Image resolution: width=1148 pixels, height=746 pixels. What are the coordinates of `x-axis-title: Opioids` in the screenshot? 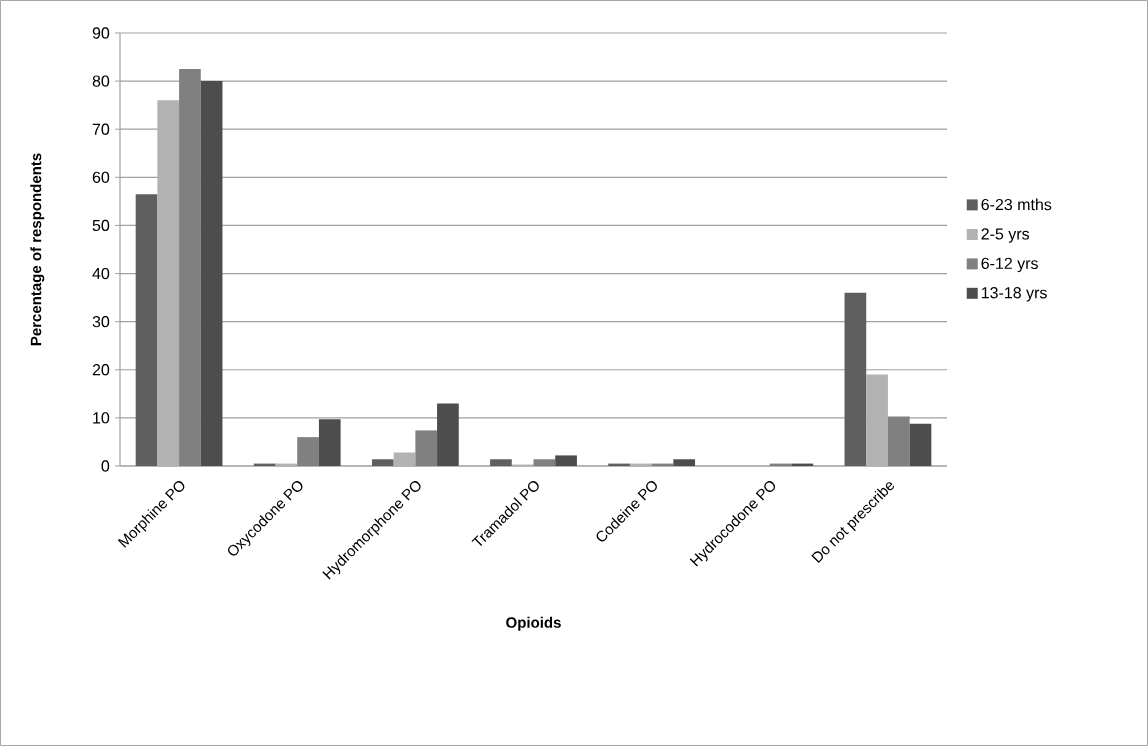 It's located at (533, 623).